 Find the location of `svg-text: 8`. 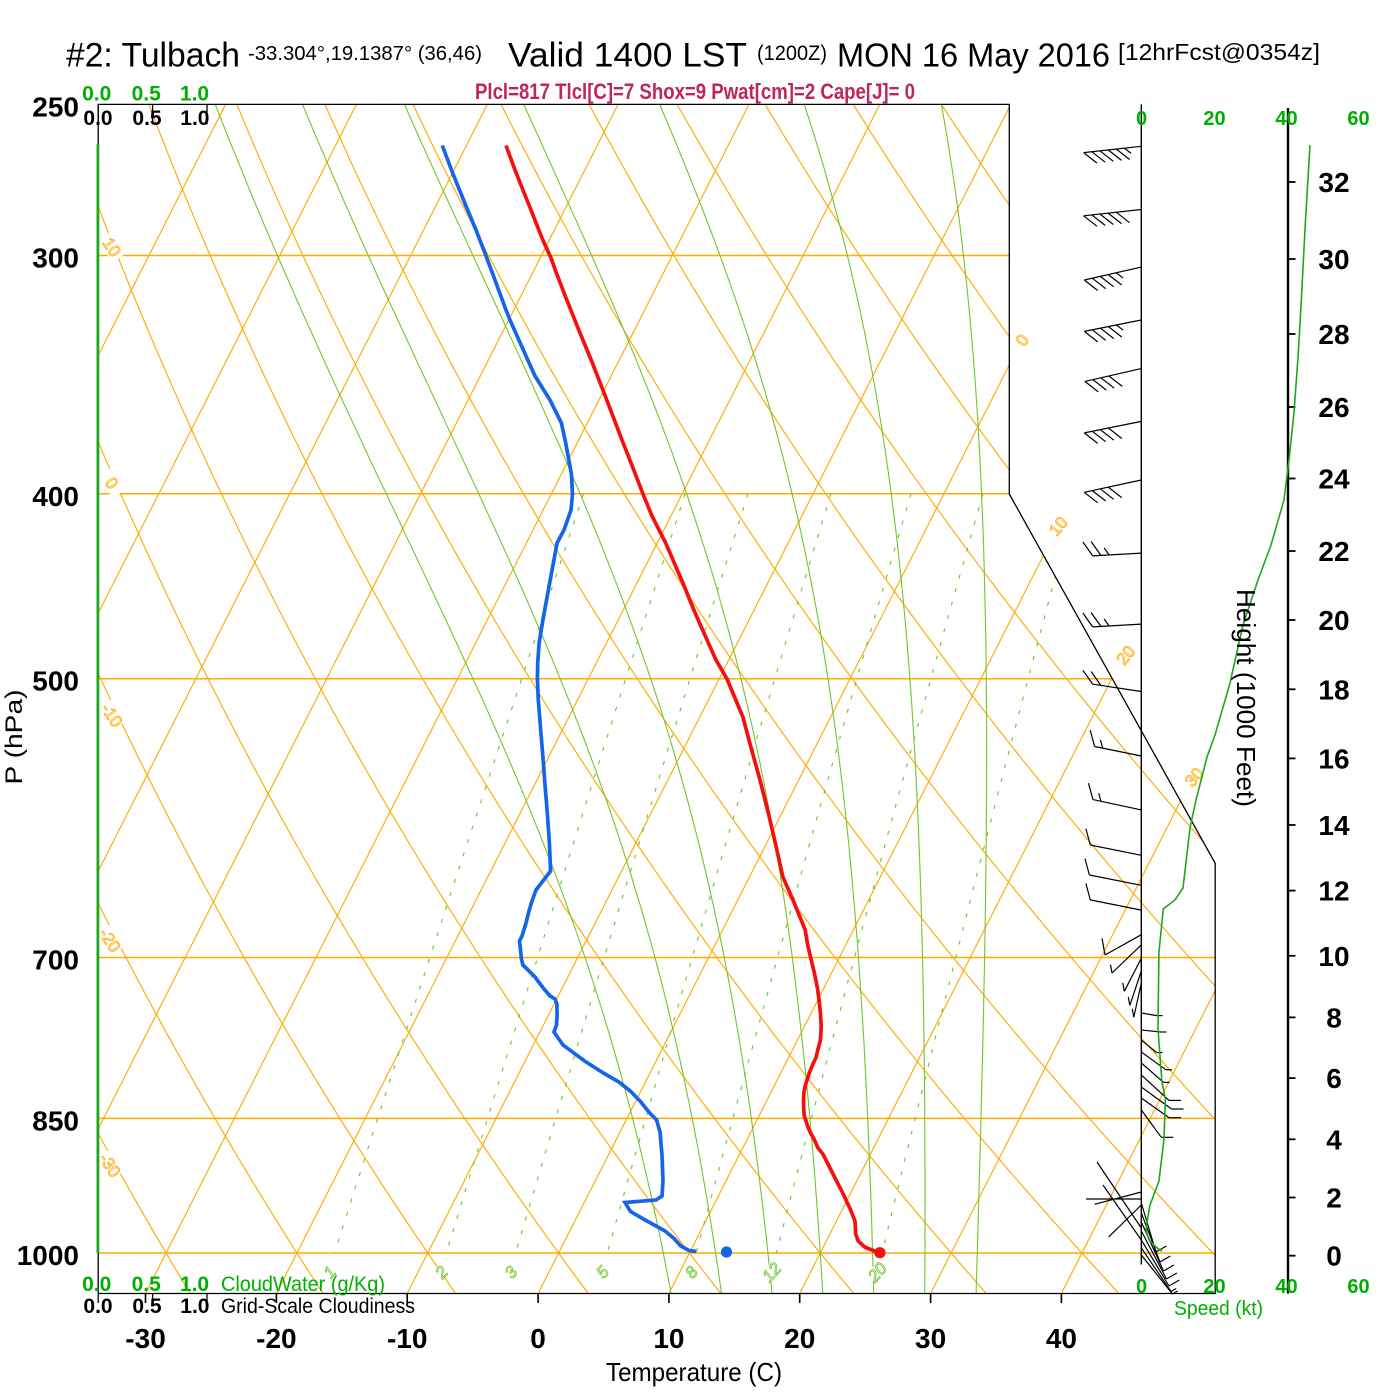

svg-text: 8 is located at coordinates (1334, 1017).